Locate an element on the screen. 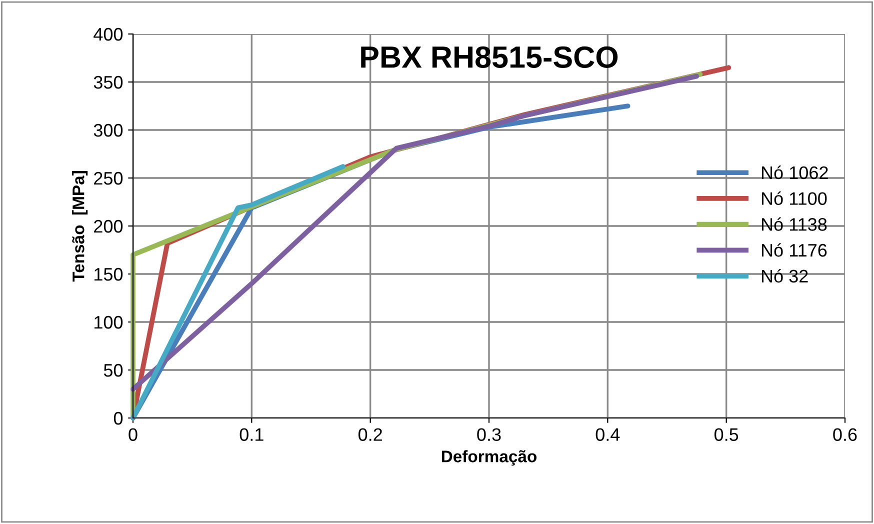 This screenshot has height=524, width=874. y-tick-label: 100 is located at coordinates (108, 322).